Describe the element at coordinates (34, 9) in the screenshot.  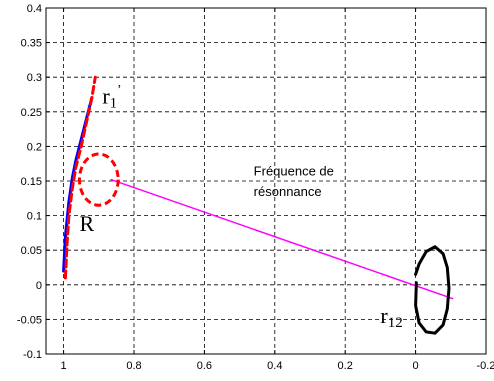
I see `y-tick-label: 0.4` at that location.